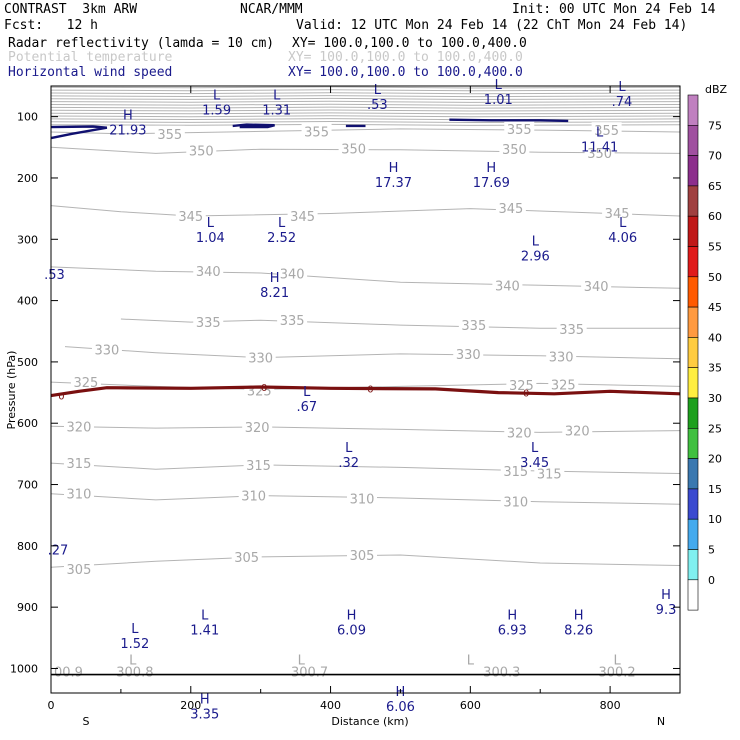 The height and width of the screenshot is (740, 740). What do you see at coordinates (204, 630) in the screenshot?
I see `wind-extreme-value: 1.41` at bounding box center [204, 630].